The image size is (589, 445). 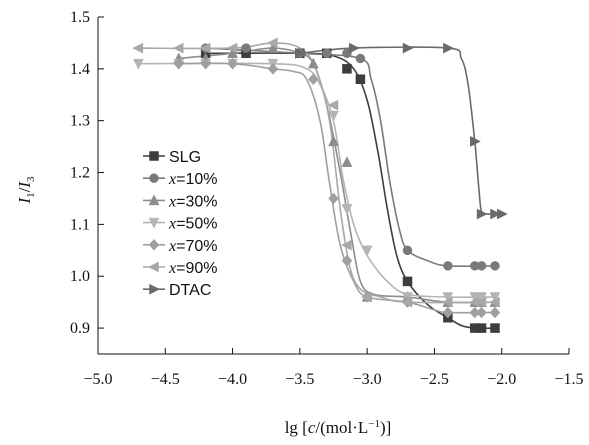 What do you see at coordinates (568, 379) in the screenshot?
I see `x-tick-label: −1.5` at bounding box center [568, 379].